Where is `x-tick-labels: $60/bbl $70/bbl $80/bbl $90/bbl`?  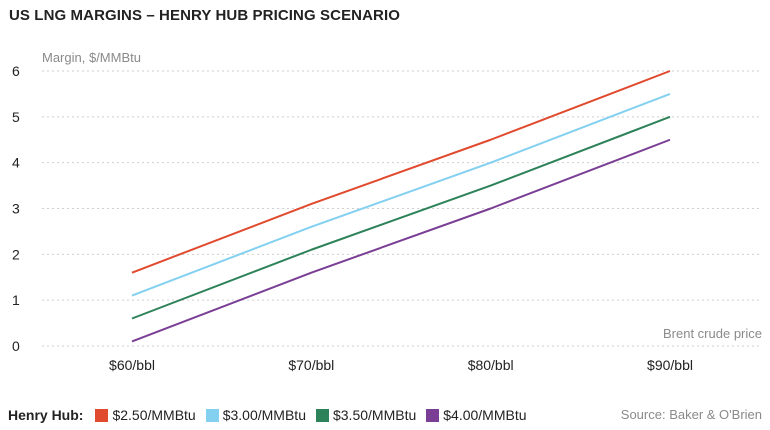
x-tick-labels: $60/bbl $70/bbl $80/bbl $90/bbl is located at coordinates (401, 365).